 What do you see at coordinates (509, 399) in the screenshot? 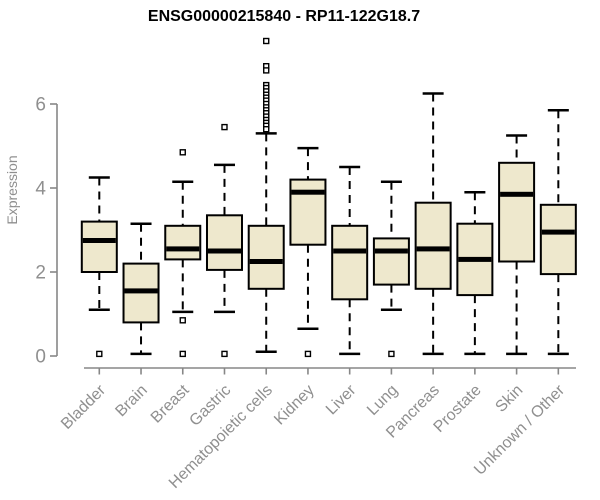
I see `x-tick-label: Skin` at bounding box center [509, 399].